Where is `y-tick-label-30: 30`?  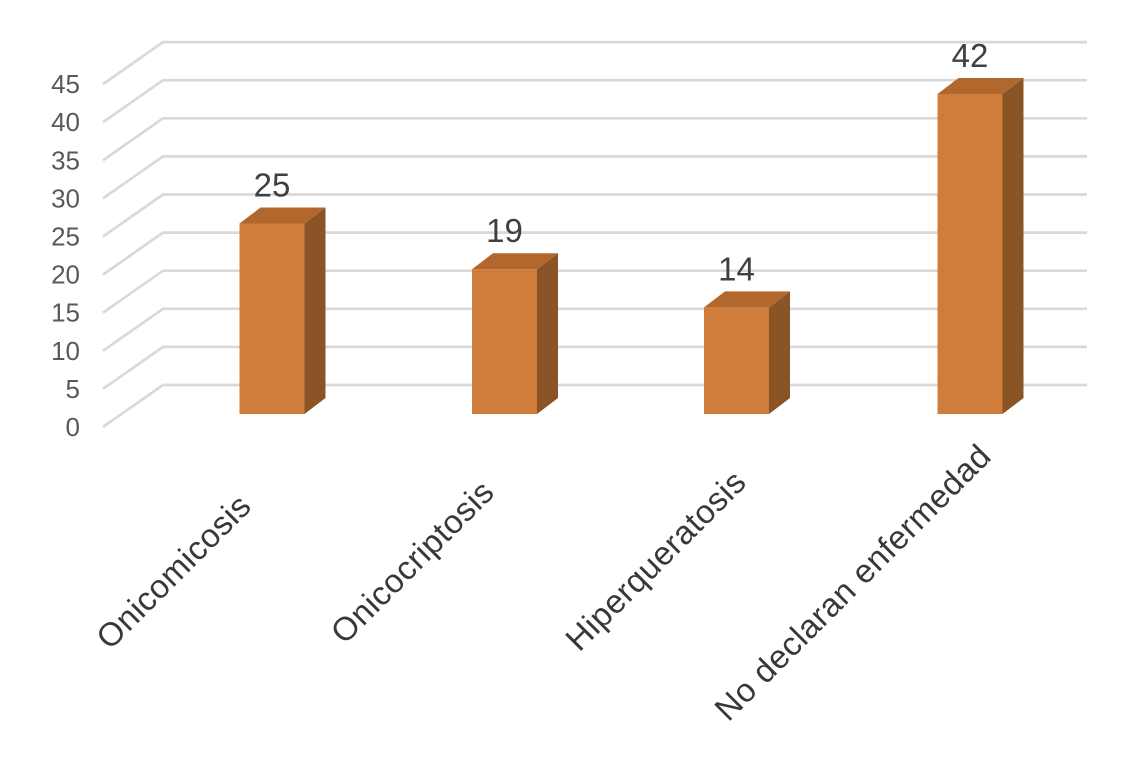
y-tick-label-30: 30 is located at coordinates (65, 198).